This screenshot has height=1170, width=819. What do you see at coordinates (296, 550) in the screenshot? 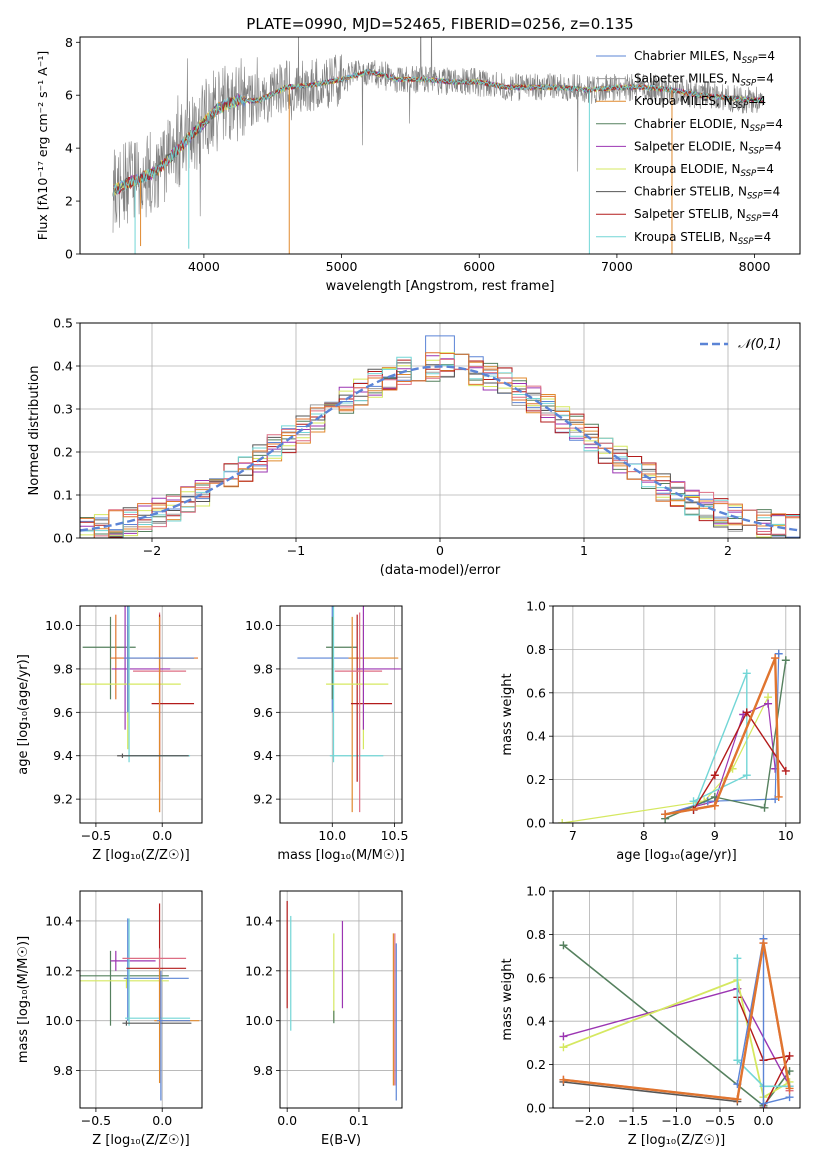
I see `x-tick-label: −1` at bounding box center [296, 550].